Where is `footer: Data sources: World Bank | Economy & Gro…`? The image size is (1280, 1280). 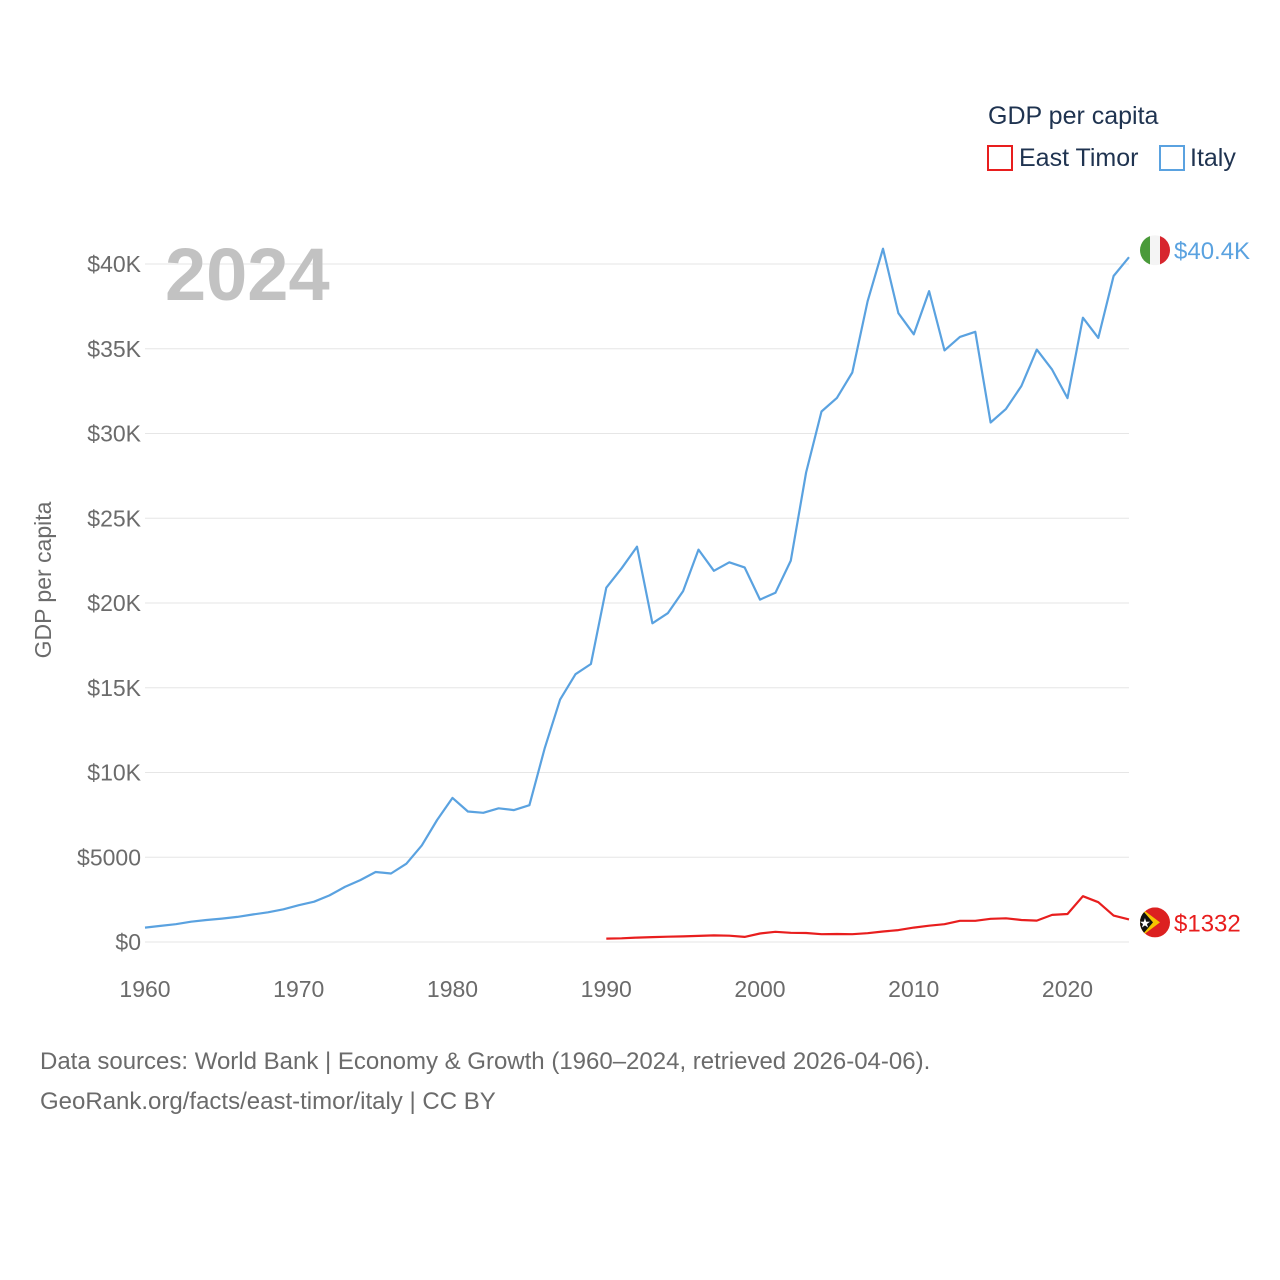
footer: Data sources: World Bank | Economy & Gro… is located at coordinates (485, 1082).